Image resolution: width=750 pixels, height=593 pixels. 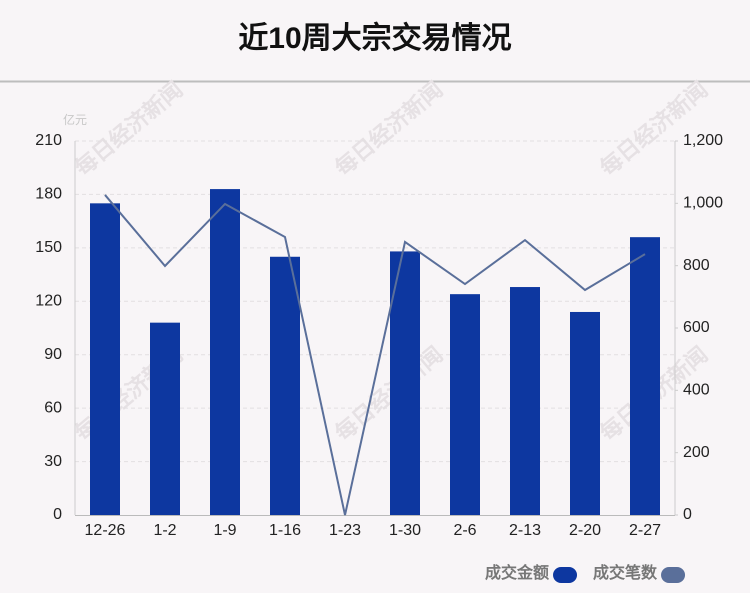 What do you see at coordinates (105, 530) in the screenshot?
I see `x-tick-label: 12-26` at bounding box center [105, 530].